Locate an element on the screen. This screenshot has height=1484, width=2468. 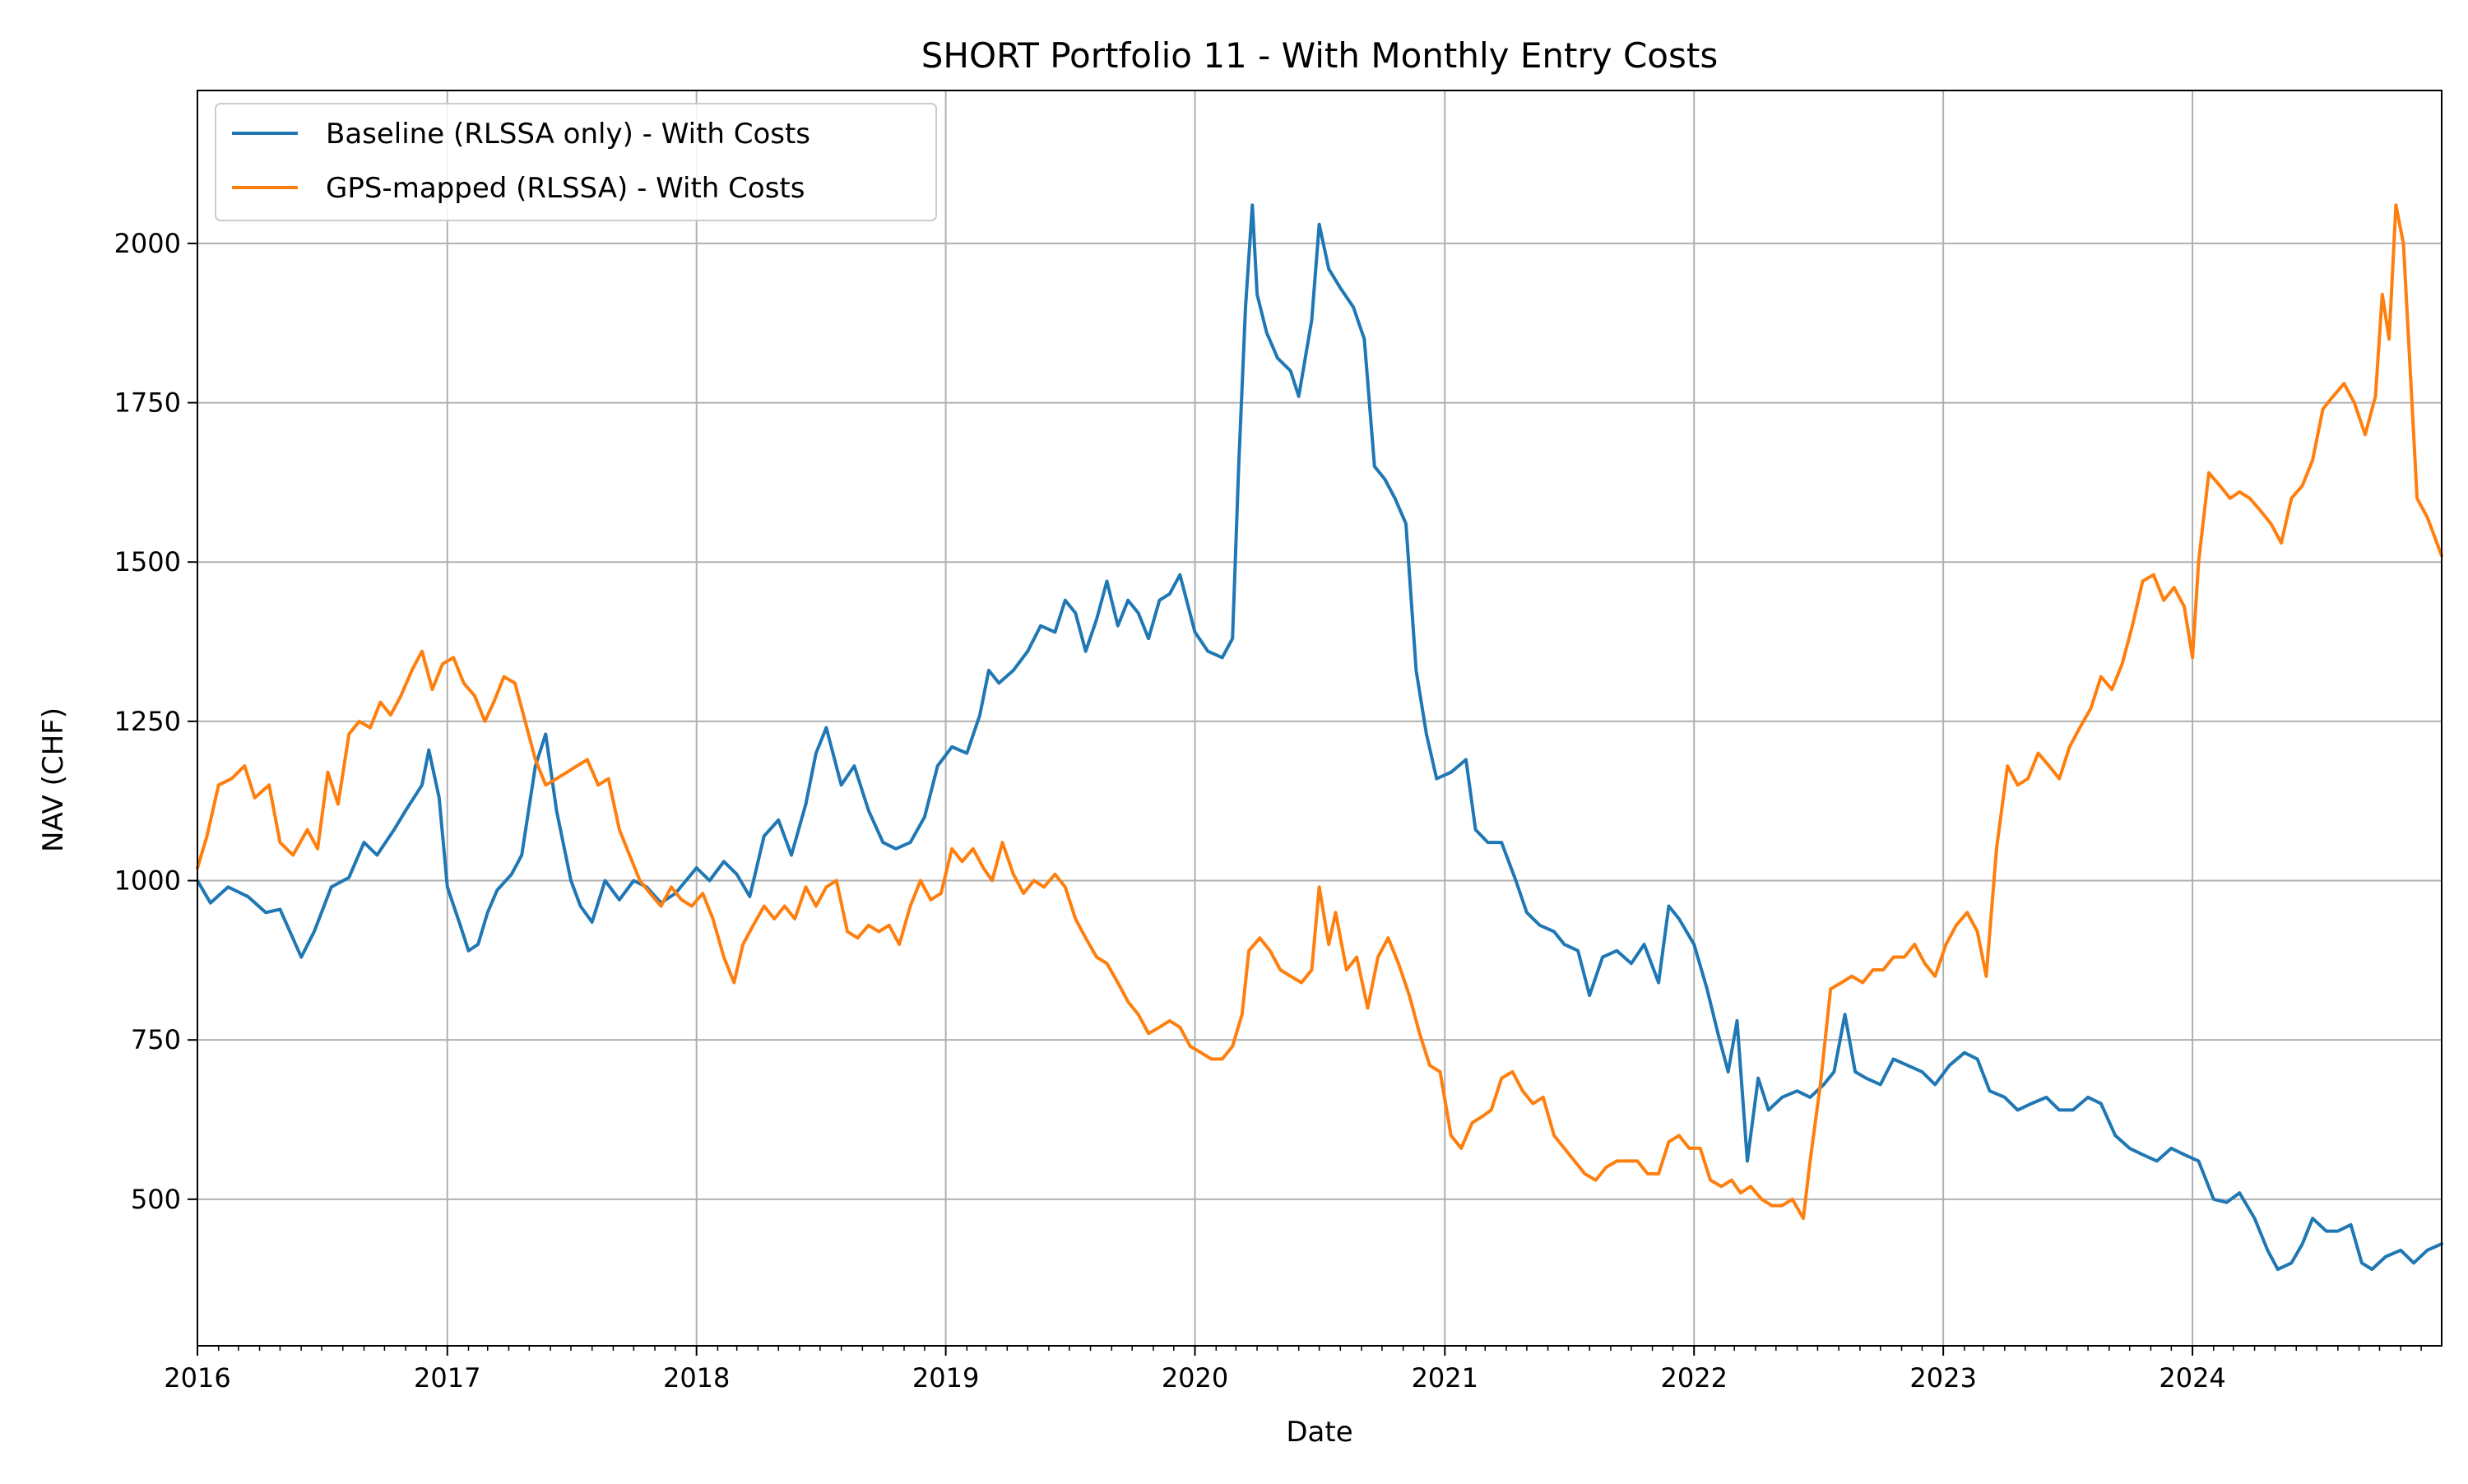
x-tick-label: 2017 is located at coordinates (447, 1378).